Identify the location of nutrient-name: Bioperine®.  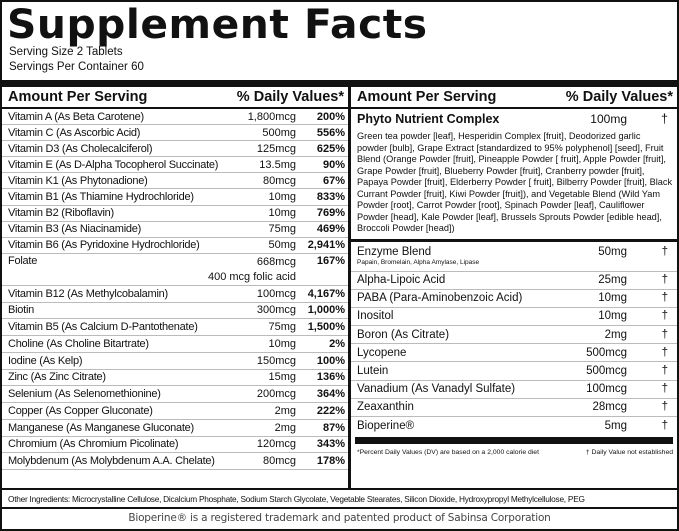
(386, 426).